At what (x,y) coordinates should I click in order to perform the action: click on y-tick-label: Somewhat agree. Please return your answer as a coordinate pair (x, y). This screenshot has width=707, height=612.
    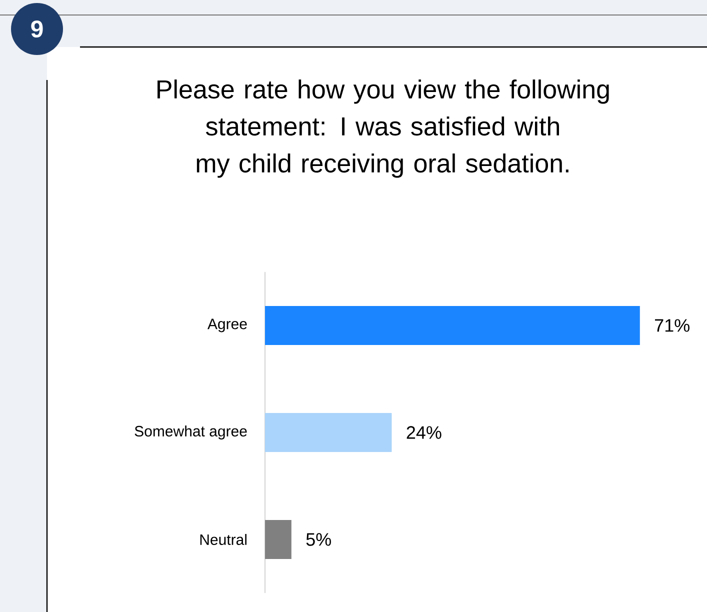
    Looking at the image, I should click on (190, 432).